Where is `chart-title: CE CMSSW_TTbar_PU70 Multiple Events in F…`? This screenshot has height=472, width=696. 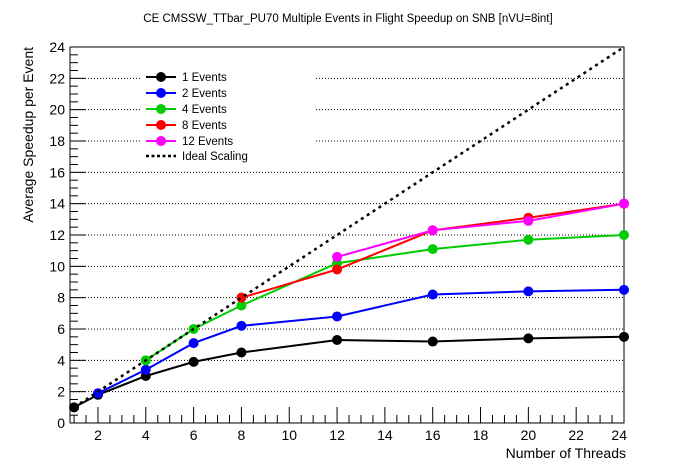 chart-title: CE CMSSW_TTbar_PU70 Multiple Events in F… is located at coordinates (347, 19).